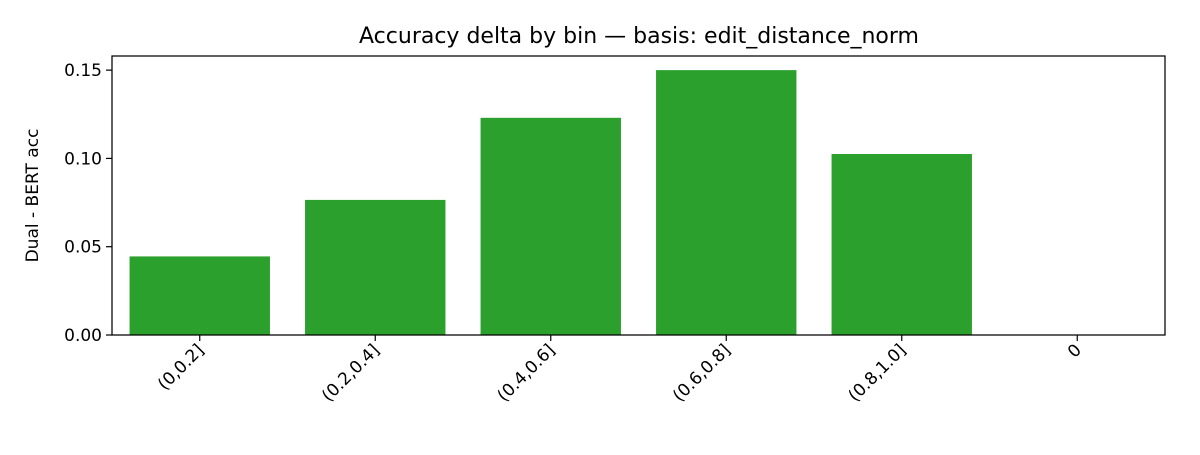  What do you see at coordinates (88, 203) in the screenshot?
I see `y-axis: 0.00 0.05 0.10 0.15` at bounding box center [88, 203].